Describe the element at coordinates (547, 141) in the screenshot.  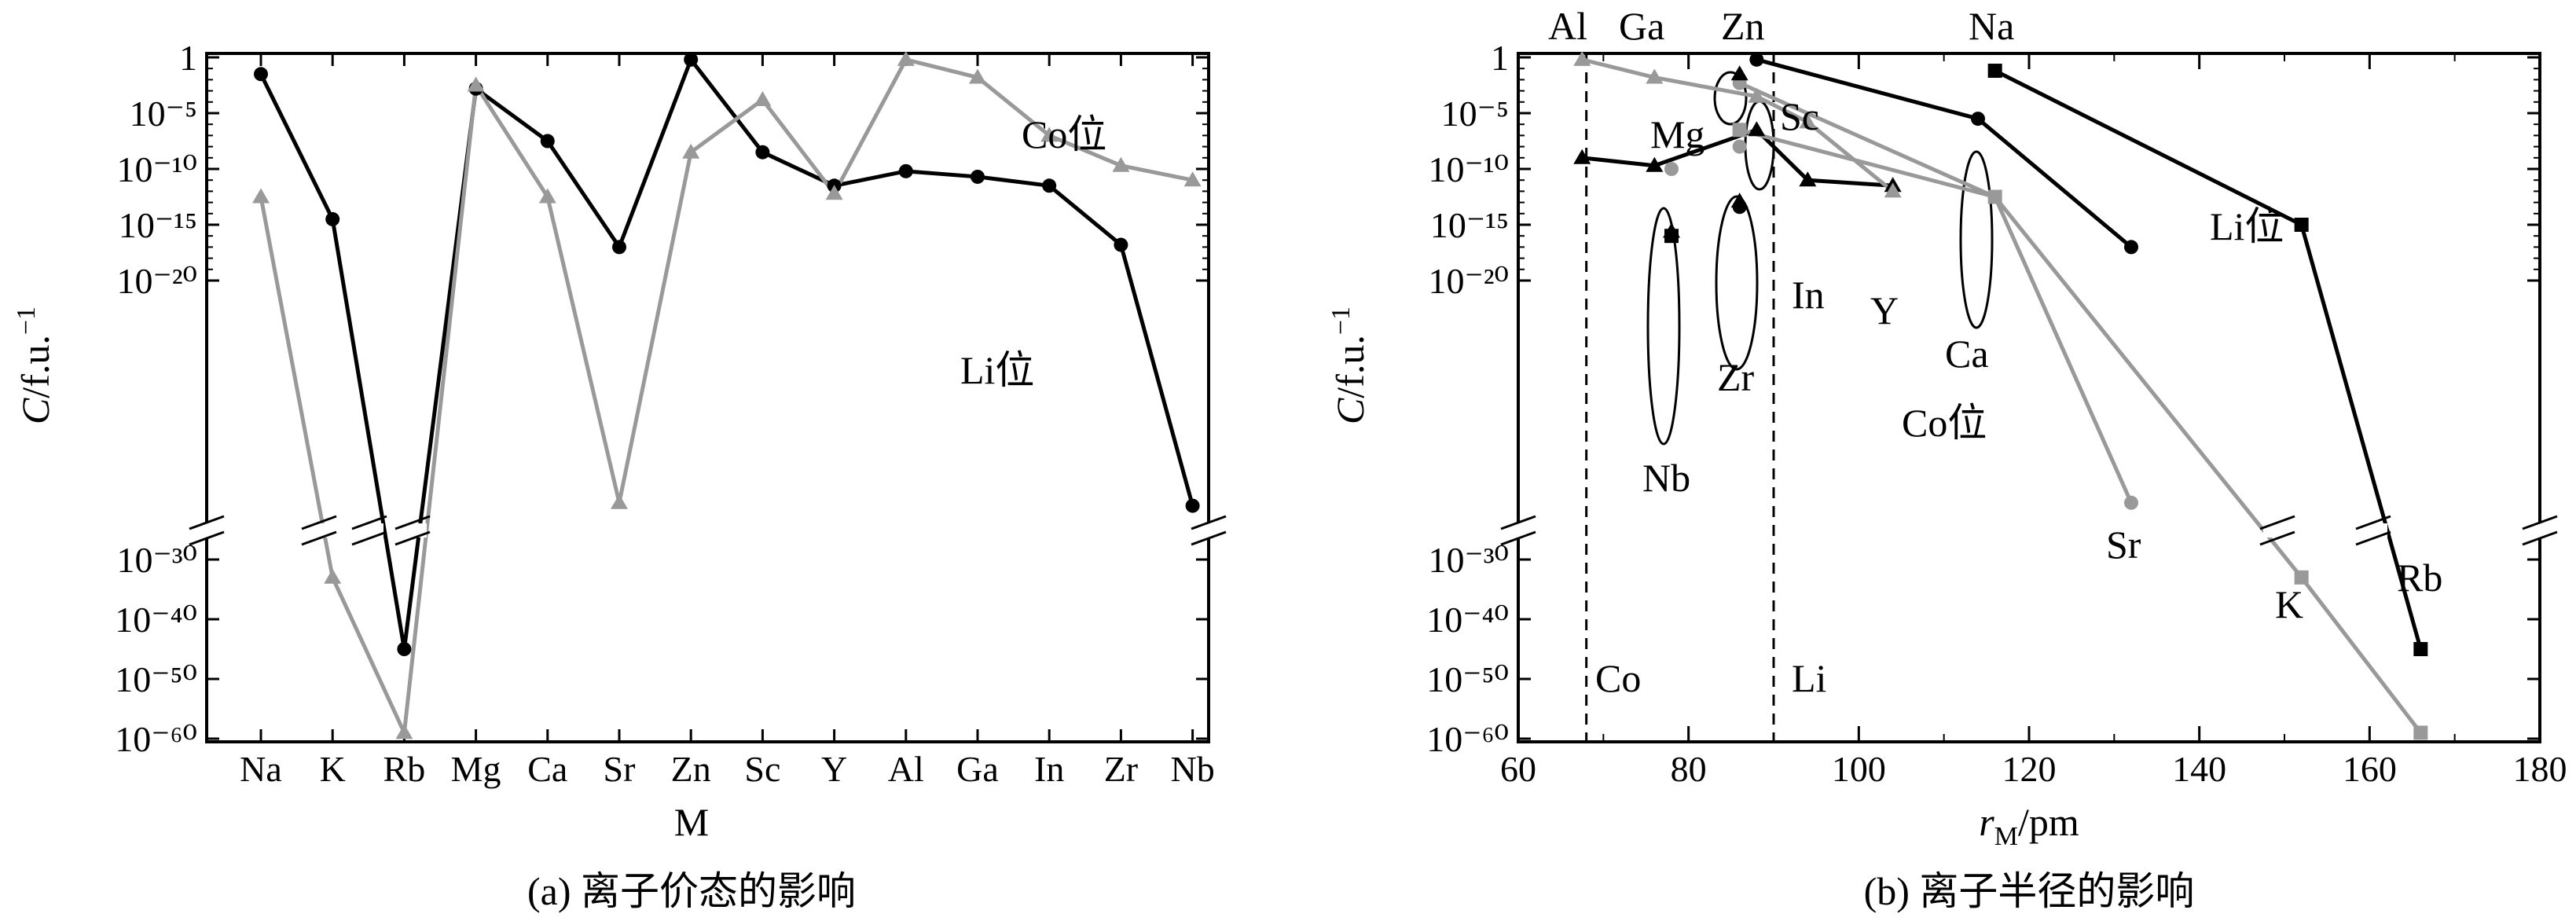
I see `panel-a-point-0-Ca` at that location.